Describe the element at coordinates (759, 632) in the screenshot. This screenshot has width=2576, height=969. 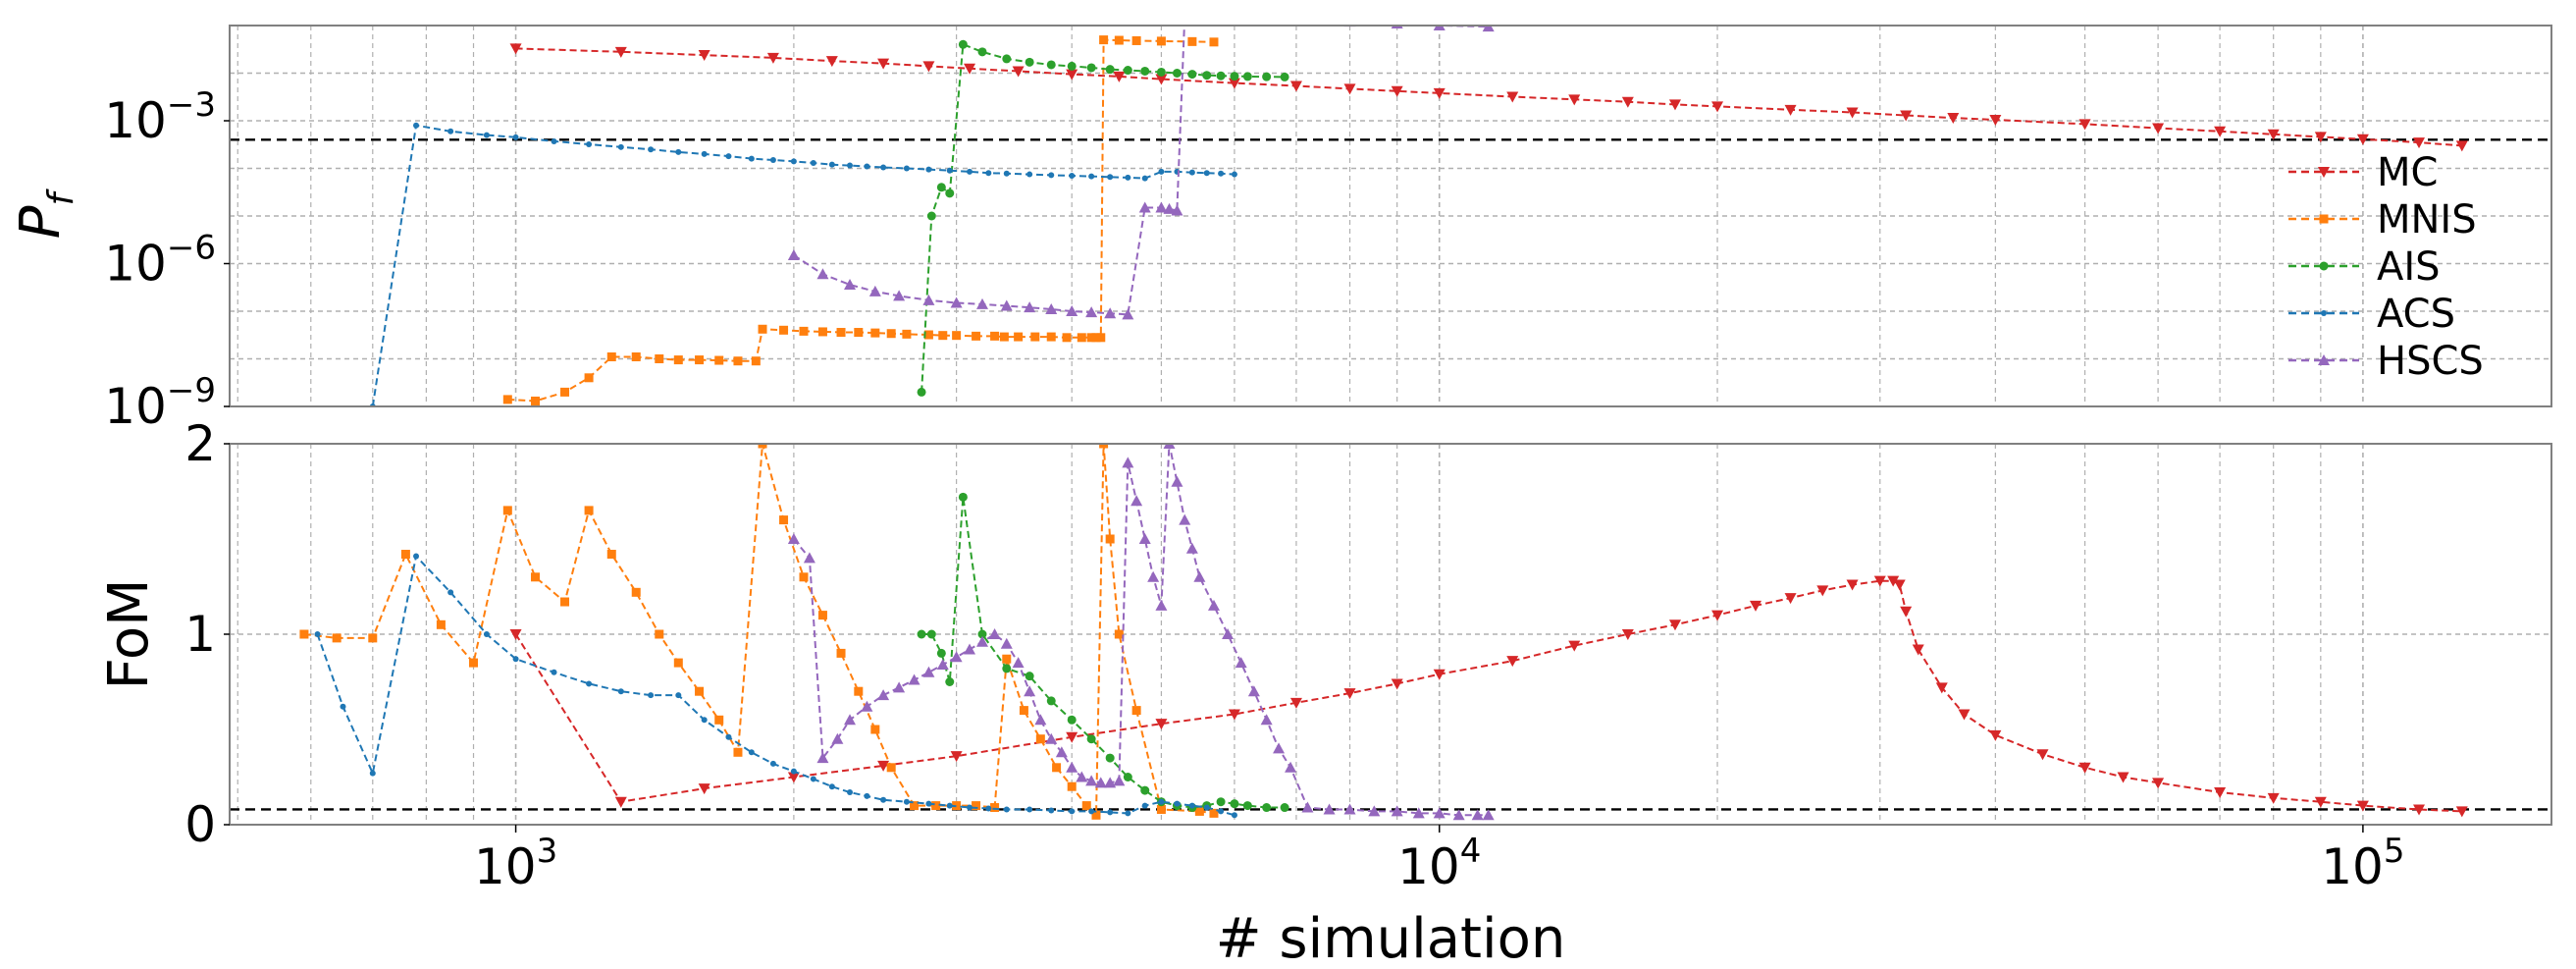
I see `fom-series-mnis` at that location.